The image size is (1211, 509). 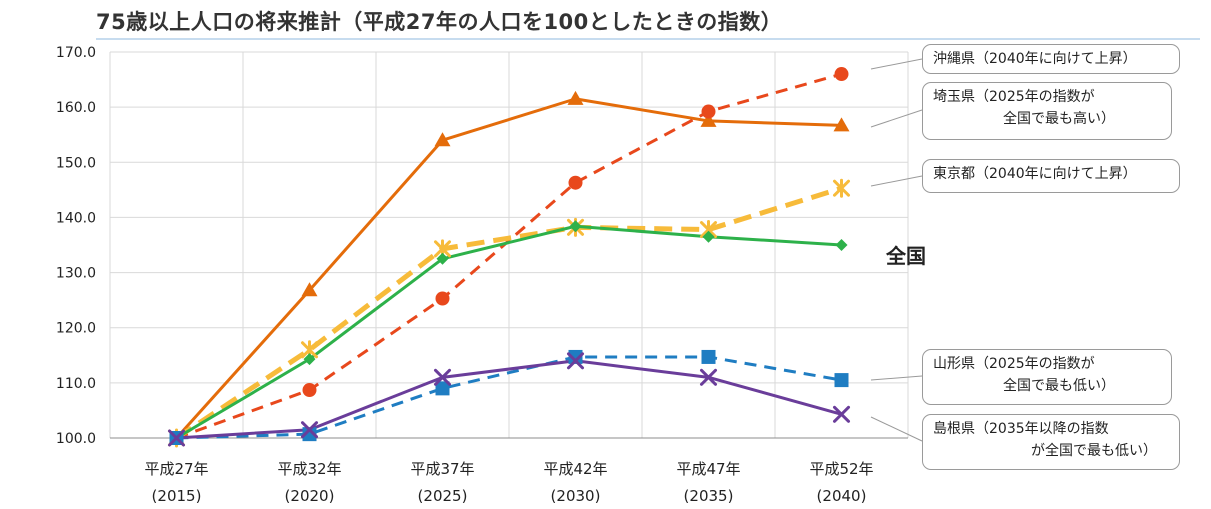 I want to click on x-tick-label-year: (2035), so click(x=709, y=496).